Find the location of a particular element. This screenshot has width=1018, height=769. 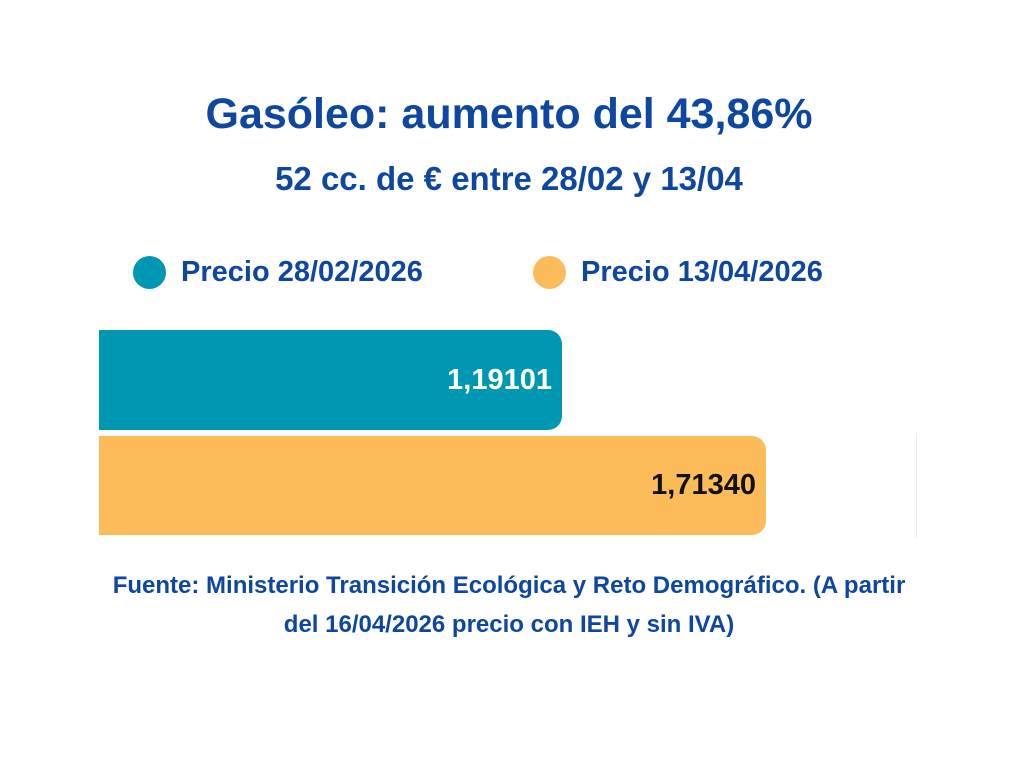

legend-label: Precio 28/02/2026 is located at coordinates (302, 271).